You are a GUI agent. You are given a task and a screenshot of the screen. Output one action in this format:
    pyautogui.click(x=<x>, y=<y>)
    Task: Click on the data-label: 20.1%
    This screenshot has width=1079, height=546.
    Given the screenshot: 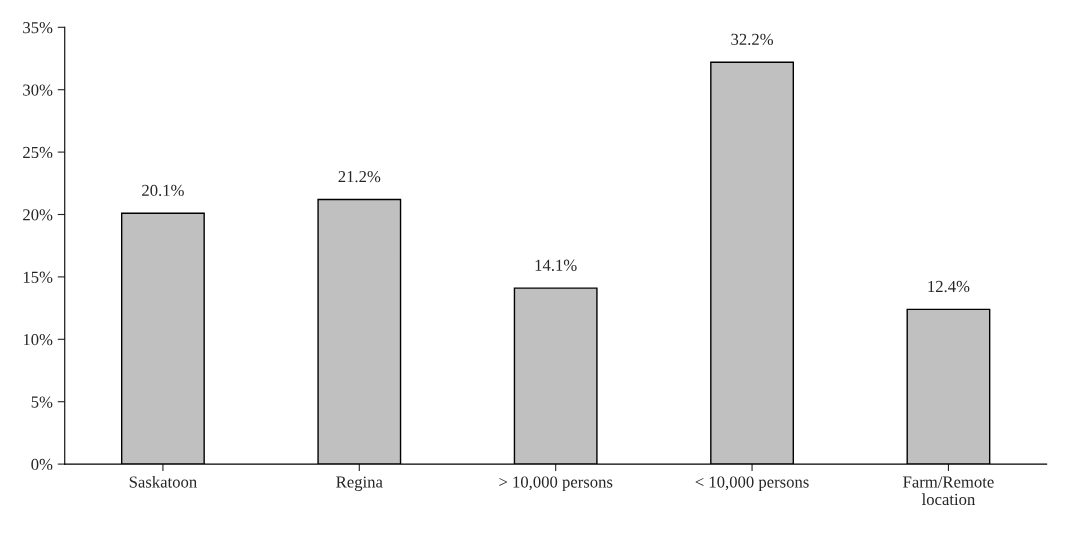 What is the action you would take?
    pyautogui.click(x=163, y=190)
    